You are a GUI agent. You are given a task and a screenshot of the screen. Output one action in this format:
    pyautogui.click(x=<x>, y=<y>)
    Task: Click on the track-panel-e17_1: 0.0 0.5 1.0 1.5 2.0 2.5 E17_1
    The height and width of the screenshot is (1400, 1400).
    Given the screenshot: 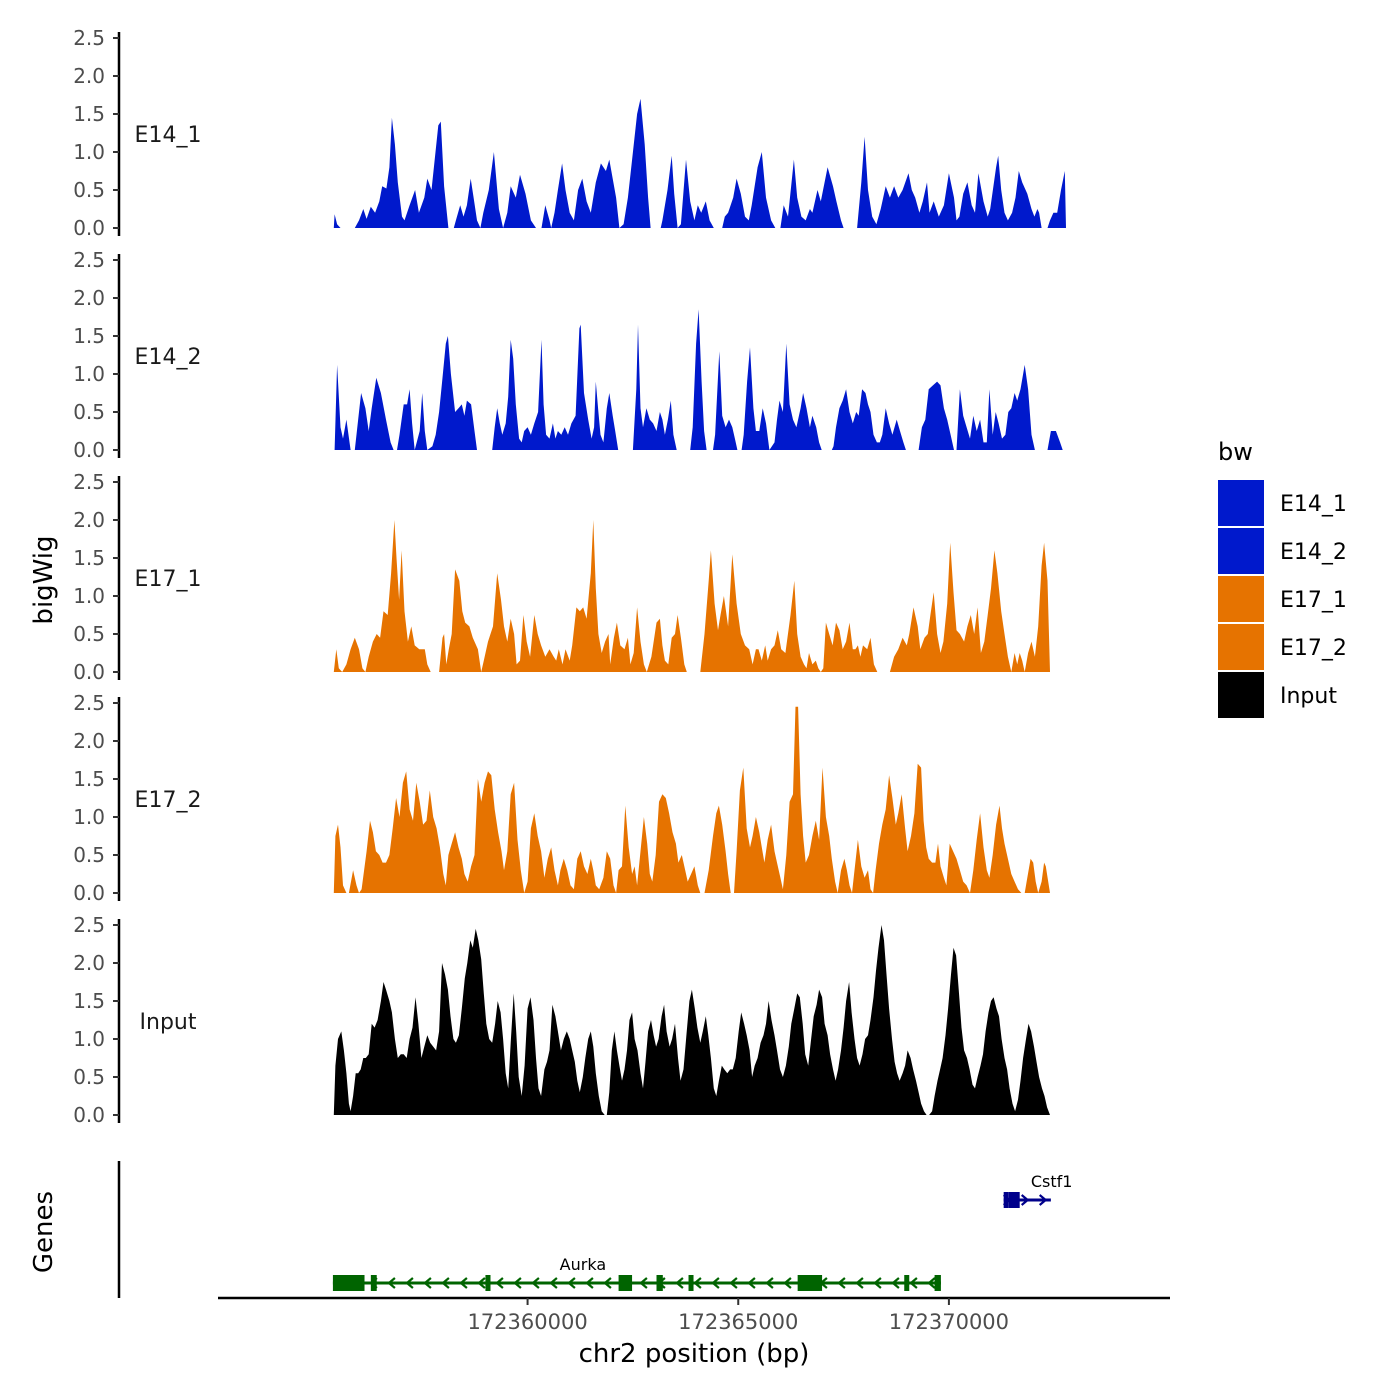 What is the action you would take?
    pyautogui.click(x=561, y=577)
    